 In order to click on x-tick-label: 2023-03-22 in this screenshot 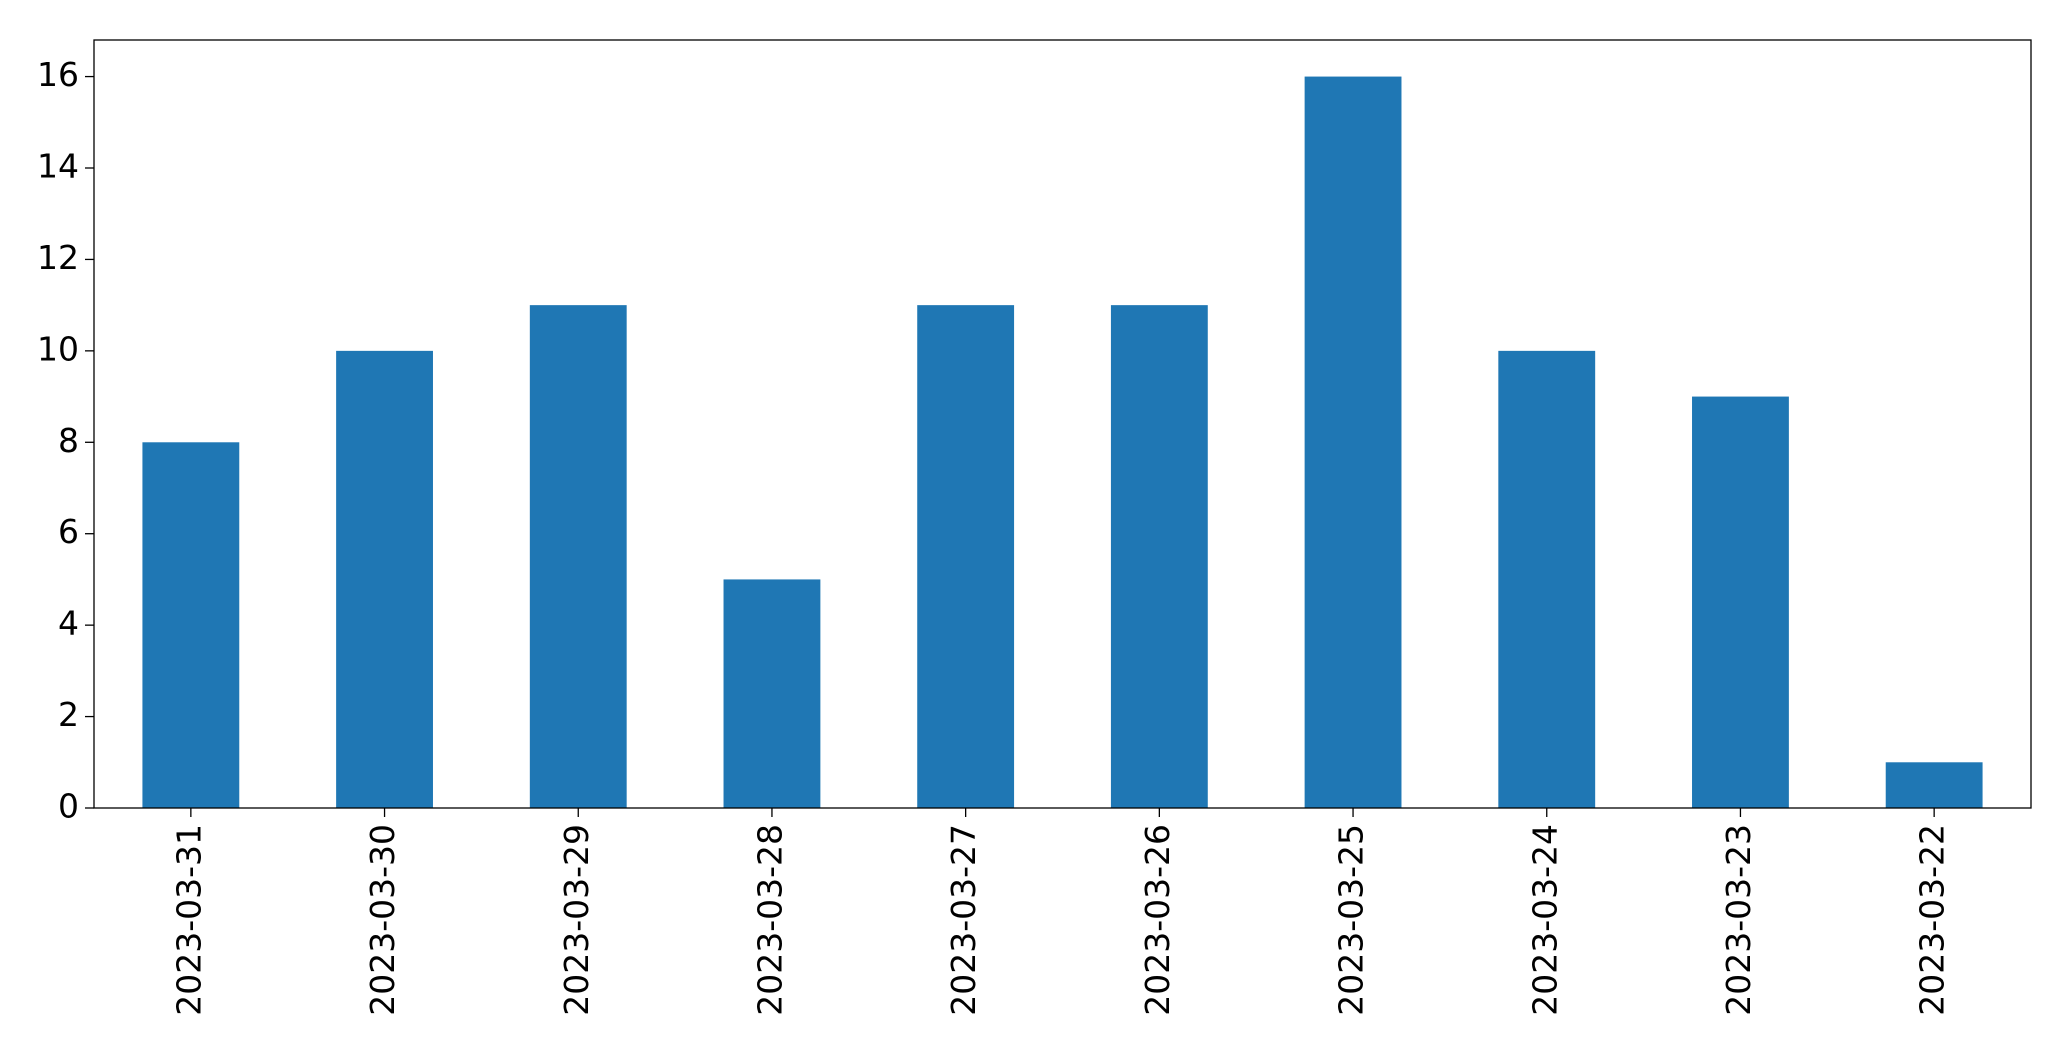, I will do `click(1932, 920)`.